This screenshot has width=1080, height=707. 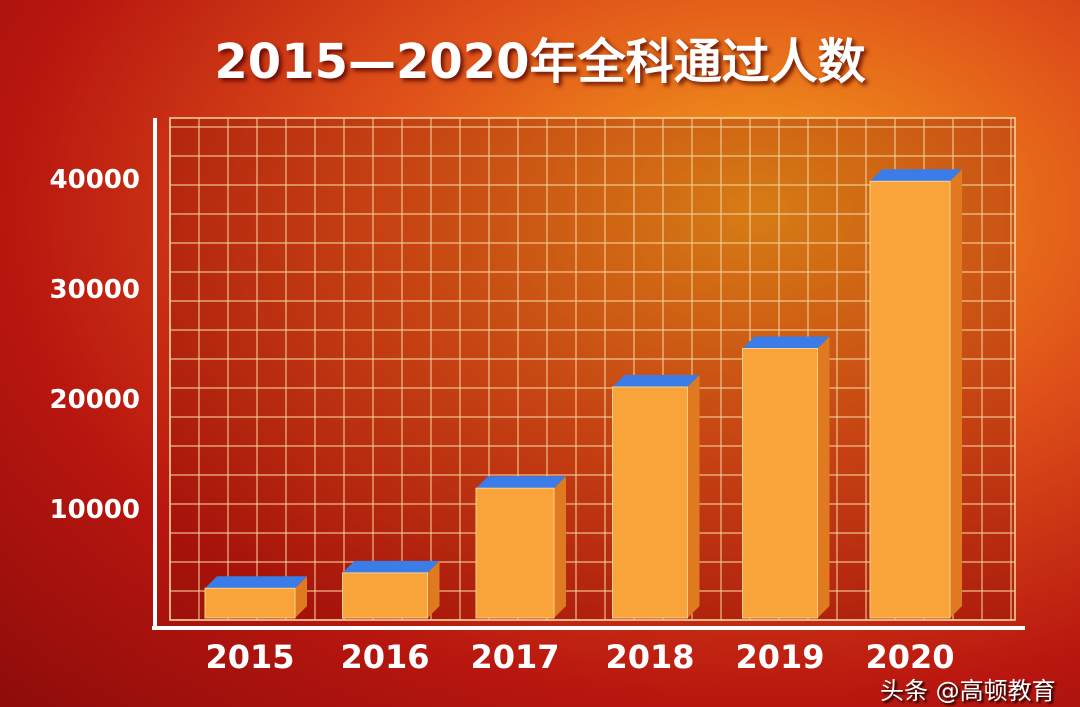 I want to click on bar-2018, so click(x=650, y=502).